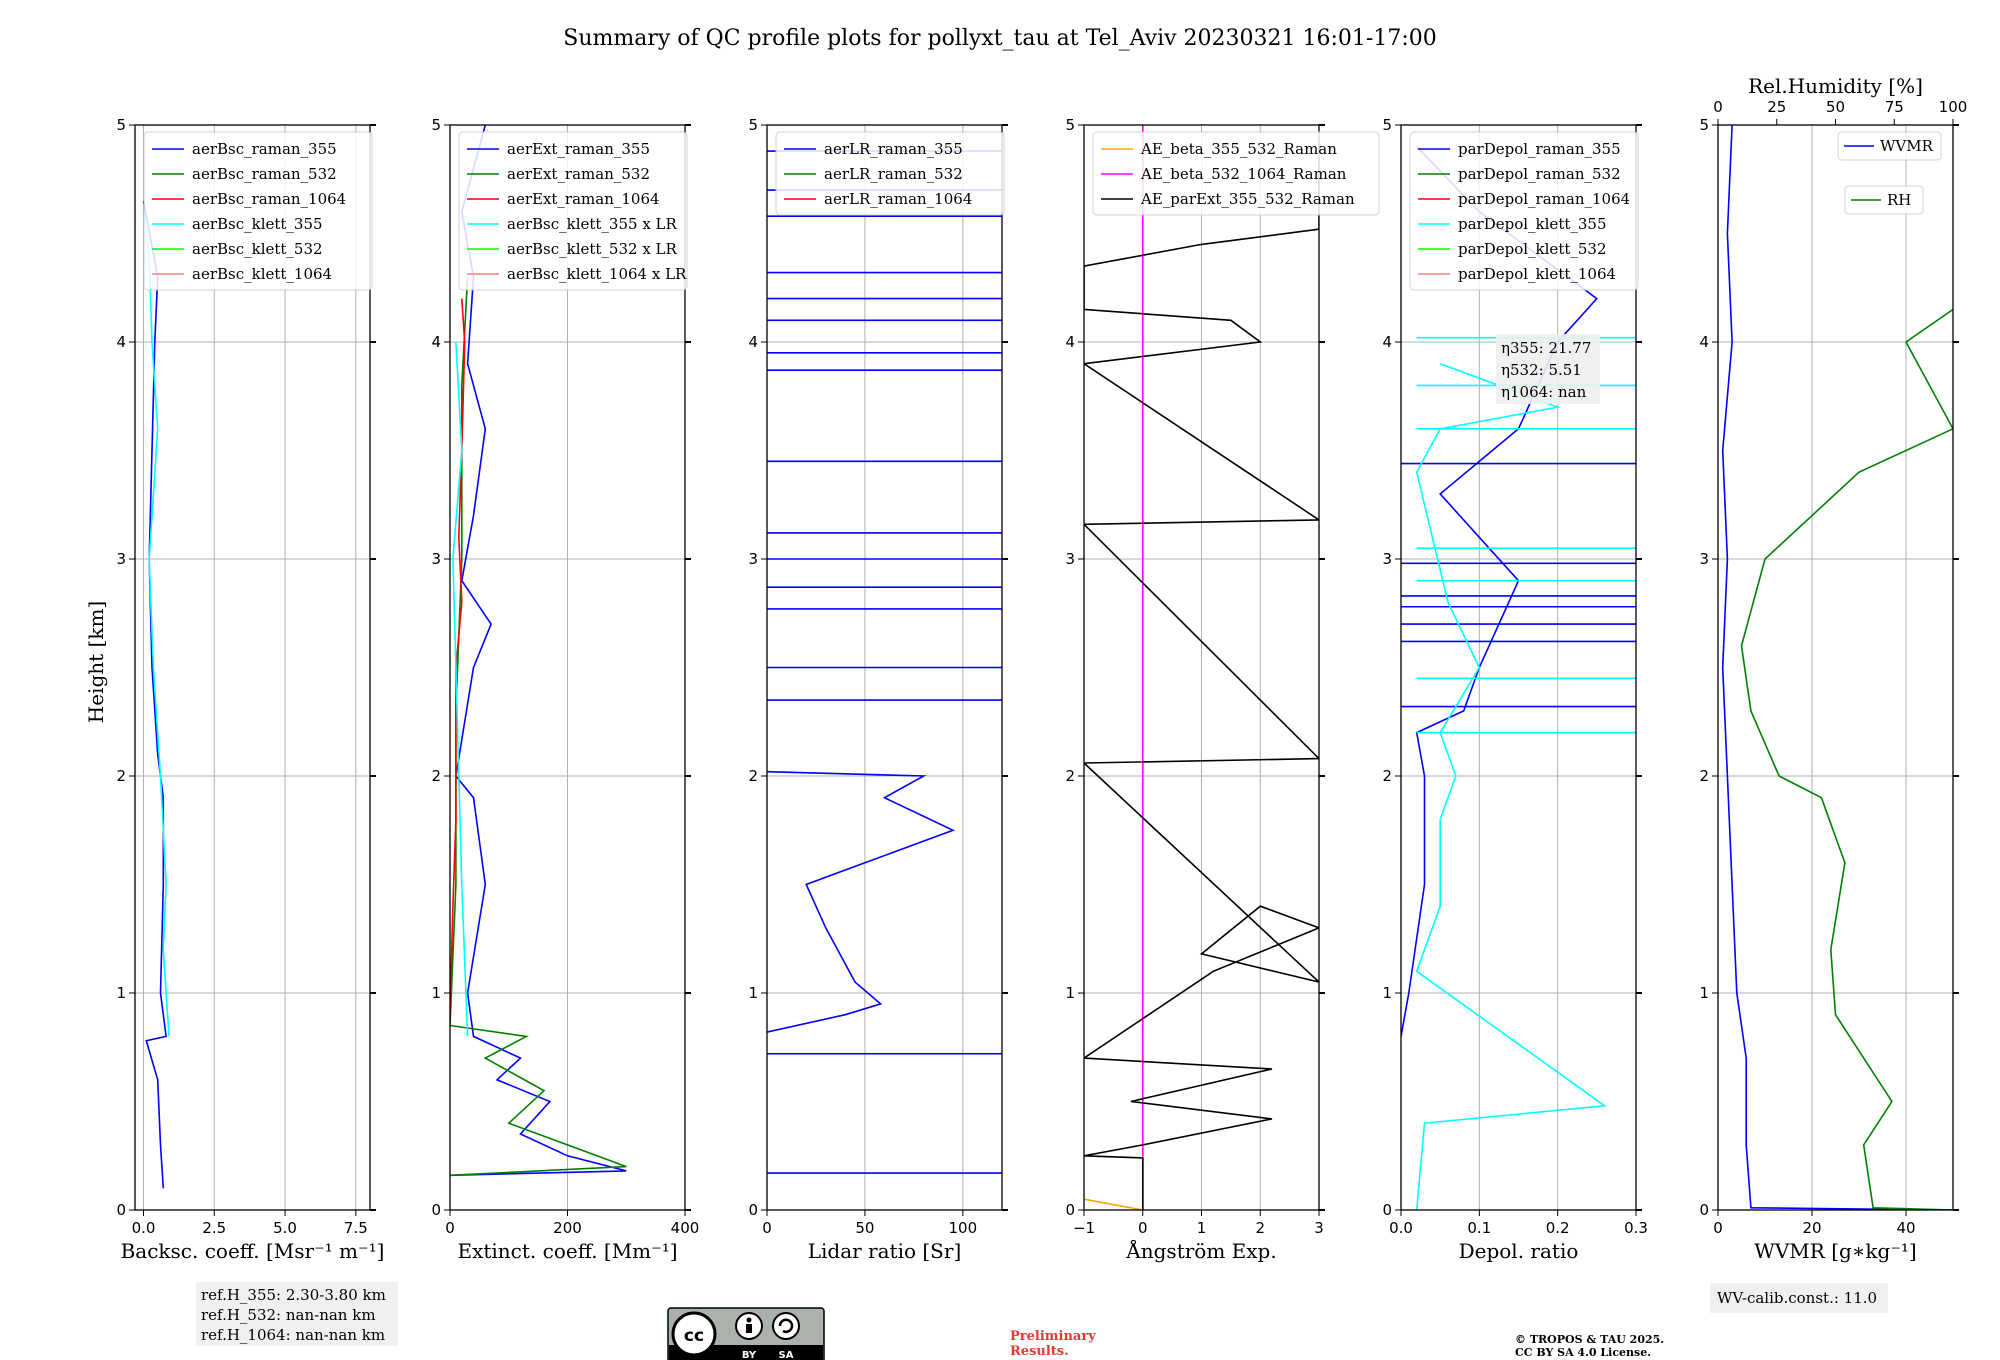 The height and width of the screenshot is (1360, 2000). I want to click on ref-note-355: ref.H_355: 2.30-3.80 km, so click(293, 1295).